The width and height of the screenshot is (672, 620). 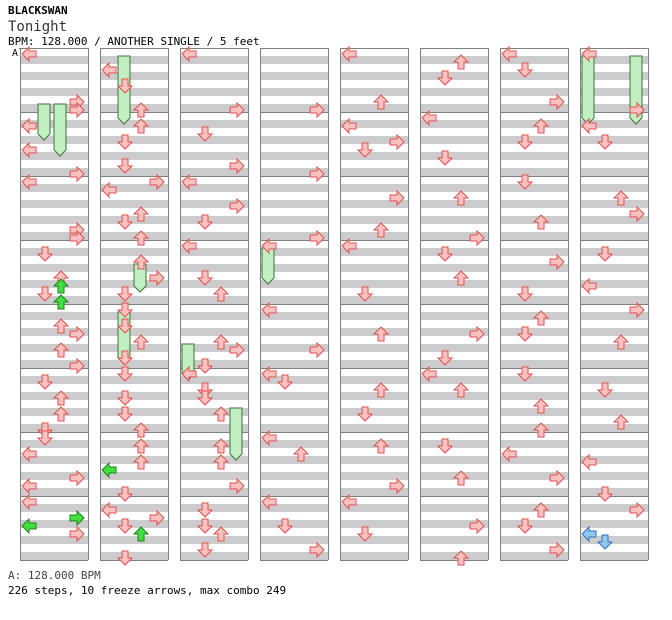 What do you see at coordinates (15, 53) in the screenshot?
I see `bpm-segment-label: A` at bounding box center [15, 53].